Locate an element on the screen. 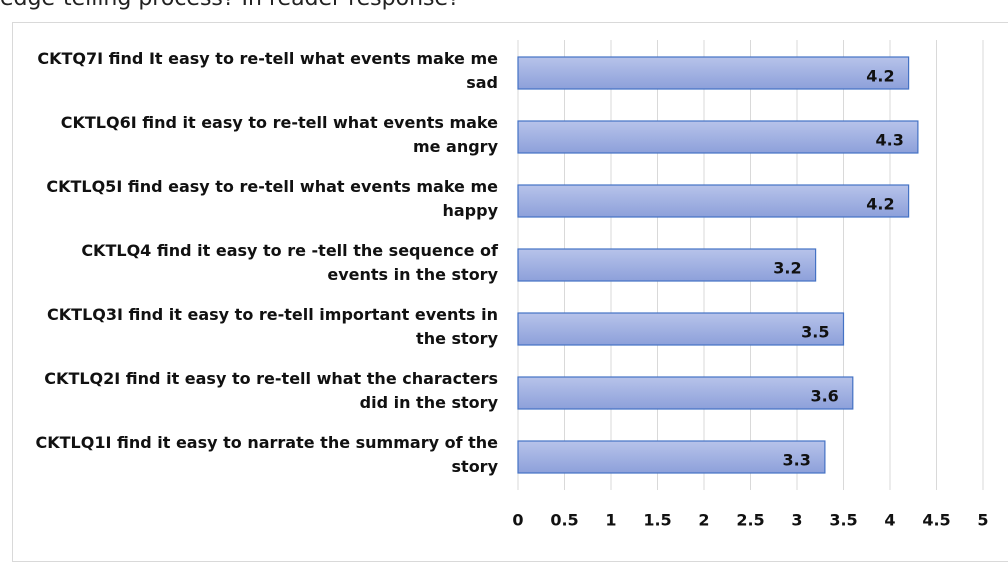  x-tick-label: 0 is located at coordinates (517, 520).